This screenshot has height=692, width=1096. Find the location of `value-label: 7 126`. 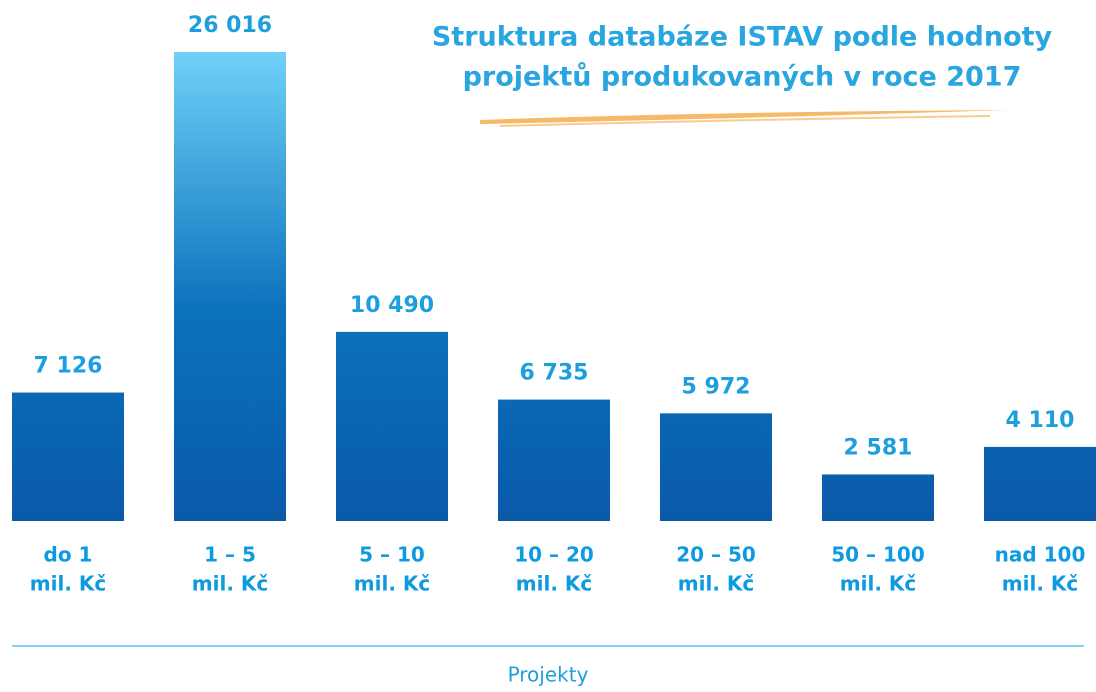

value-label: 7 126 is located at coordinates (68, 366).